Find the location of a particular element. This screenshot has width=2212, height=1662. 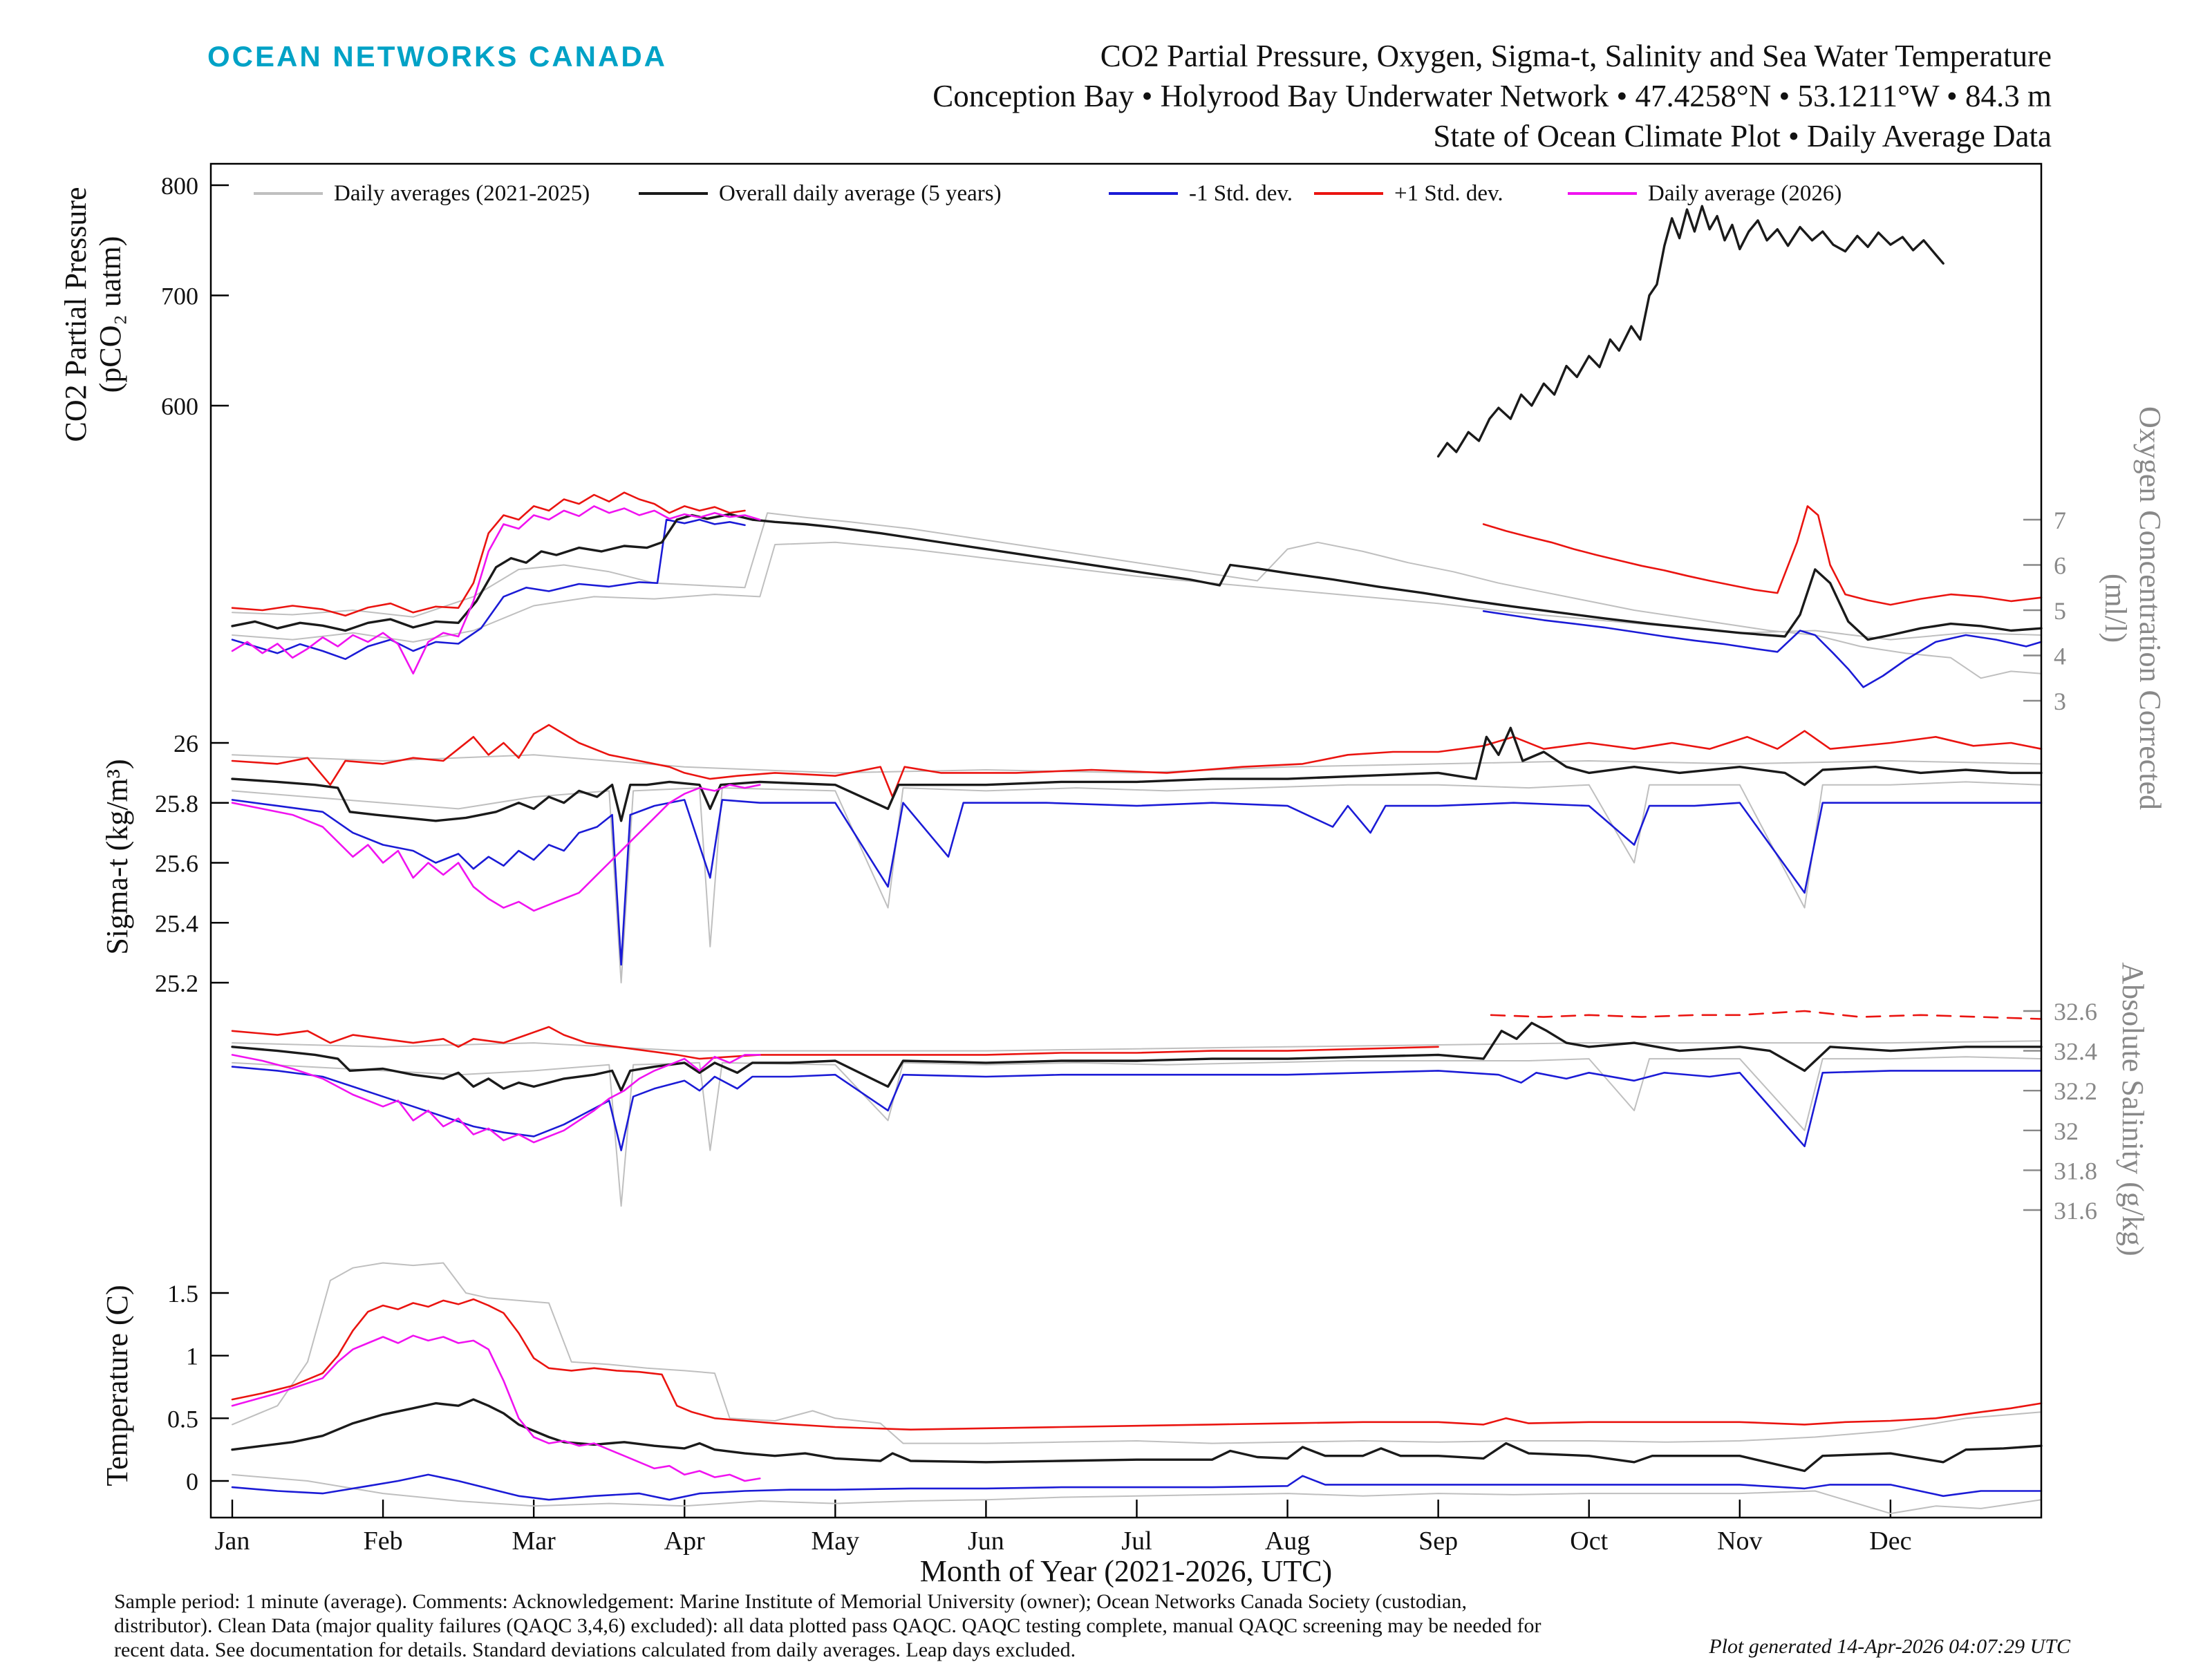

series-salinity-overall-daily-average is located at coordinates (1137, 1056).